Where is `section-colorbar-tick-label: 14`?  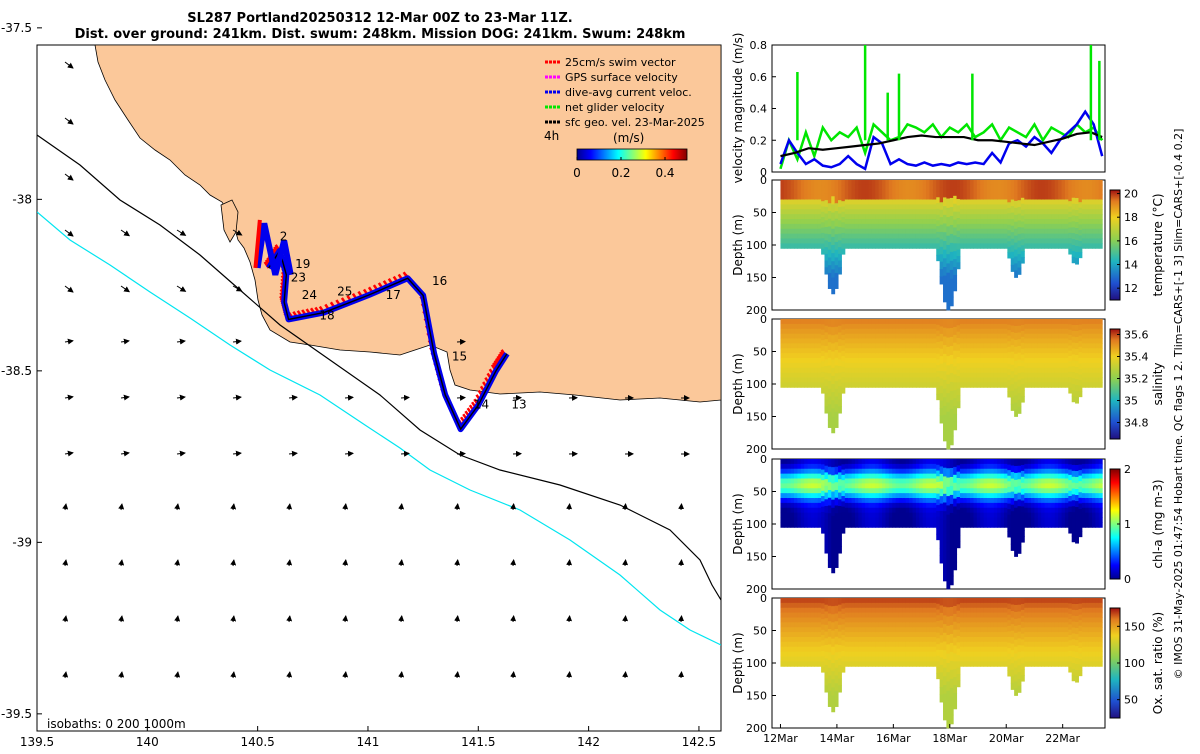
section-colorbar-tick-label: 14 is located at coordinates (1131, 265).